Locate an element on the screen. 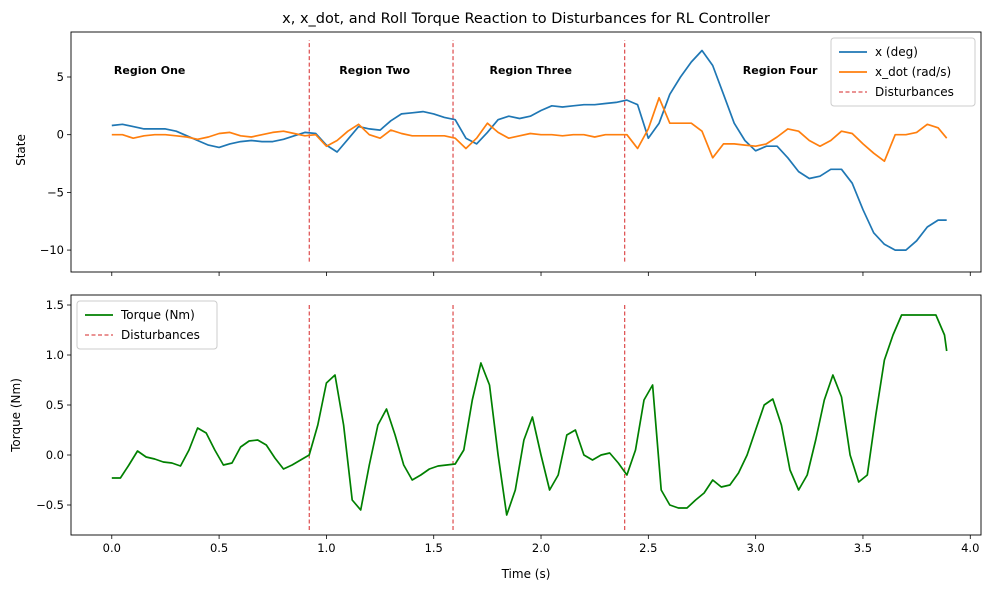  x-tick-label: 2.0 is located at coordinates (541, 548).